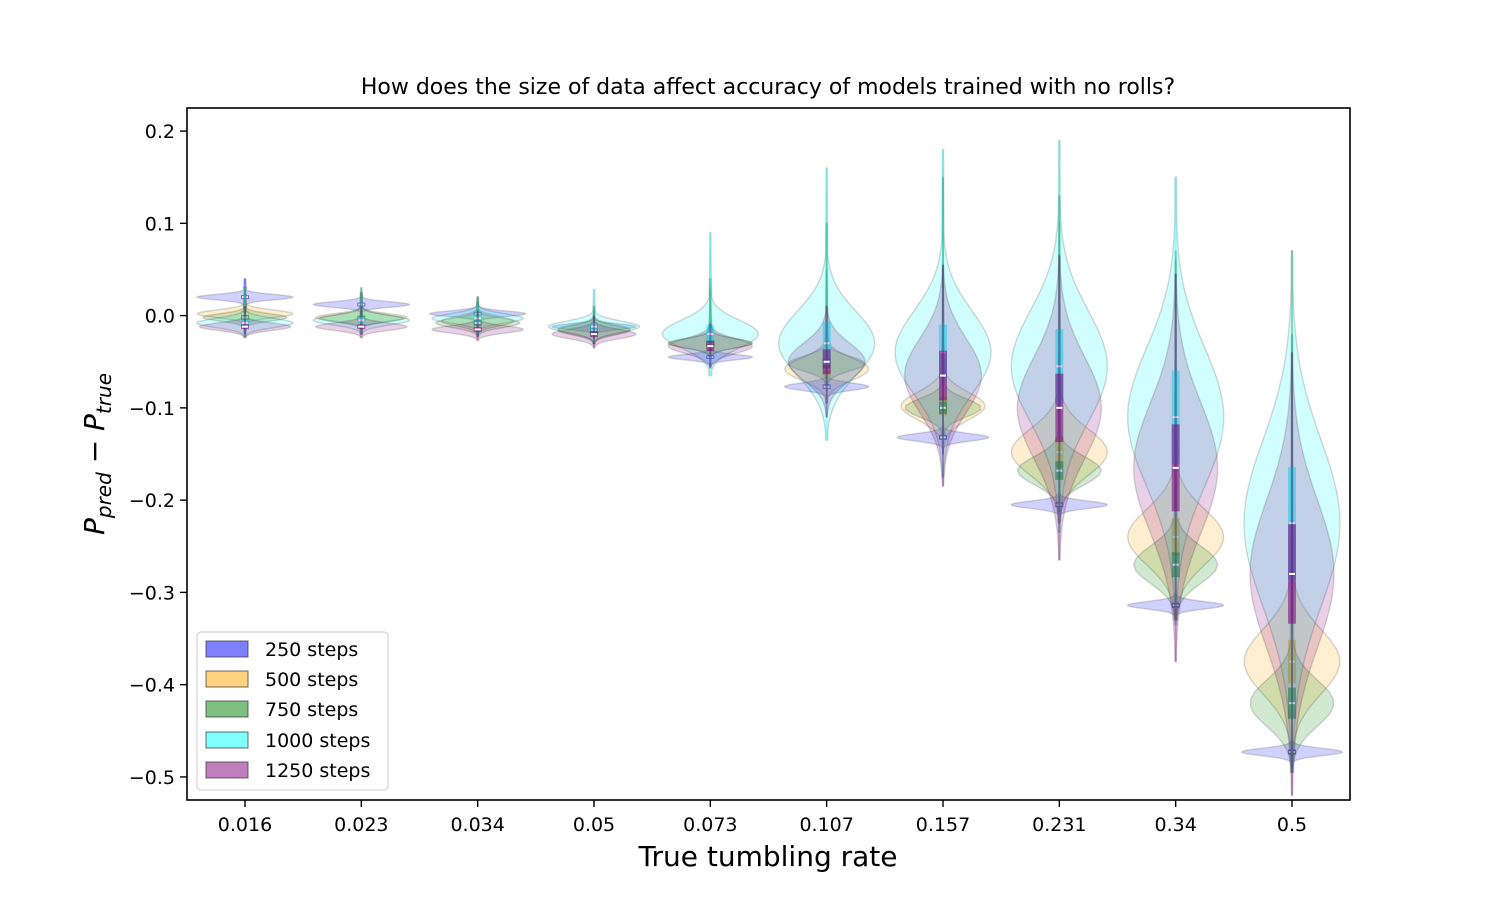 The height and width of the screenshot is (904, 1500). I want to click on y-axis: 0.2 0.1 0.0 −0.1 −0.2 −0.3 −0.4 −0.5, so click(158, 455).